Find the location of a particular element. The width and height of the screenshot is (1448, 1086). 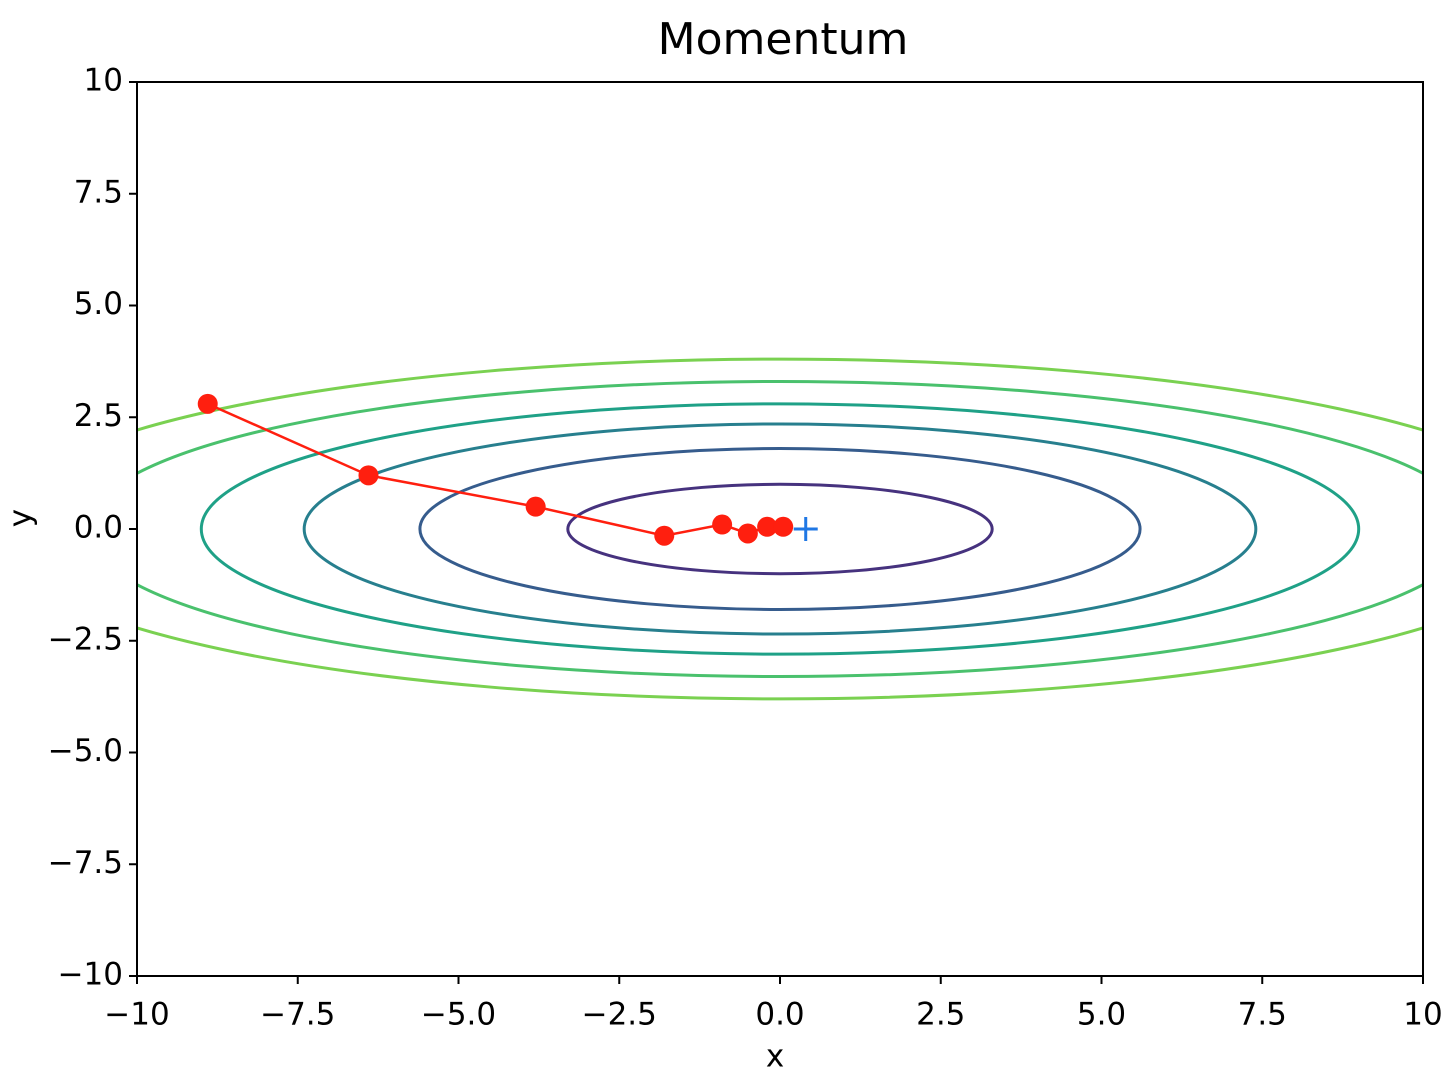

y-tick-label: −10 is located at coordinates (90, 975).